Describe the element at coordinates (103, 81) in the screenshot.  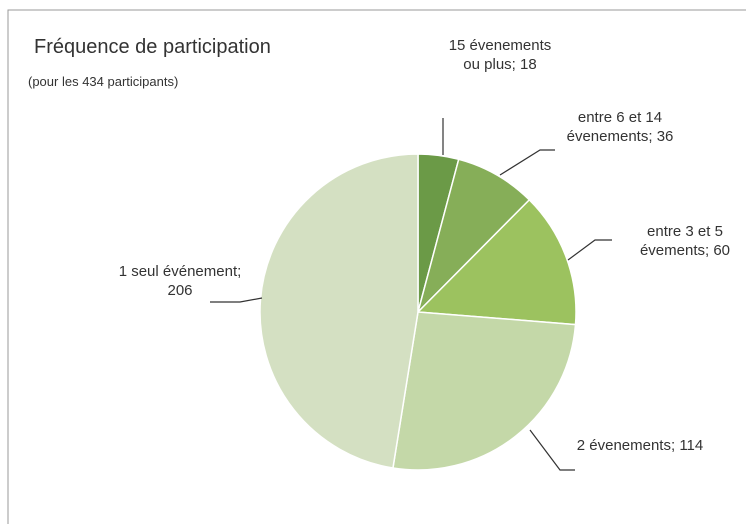
I see `chart-subtitle: (pour les 434 participants)` at that location.